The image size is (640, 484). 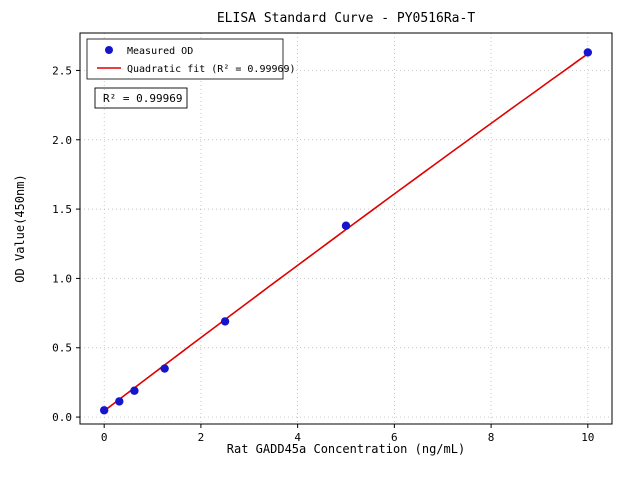 I want to click on x-tick-label: 6, so click(x=394, y=437).